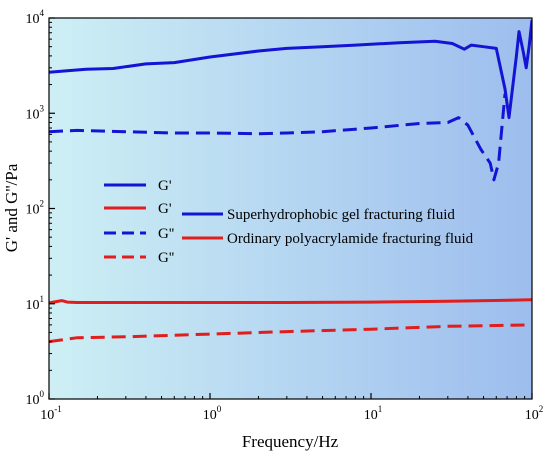 The width and height of the screenshot is (550, 462). I want to click on y-tick-label-3: 10³, so click(35, 112).